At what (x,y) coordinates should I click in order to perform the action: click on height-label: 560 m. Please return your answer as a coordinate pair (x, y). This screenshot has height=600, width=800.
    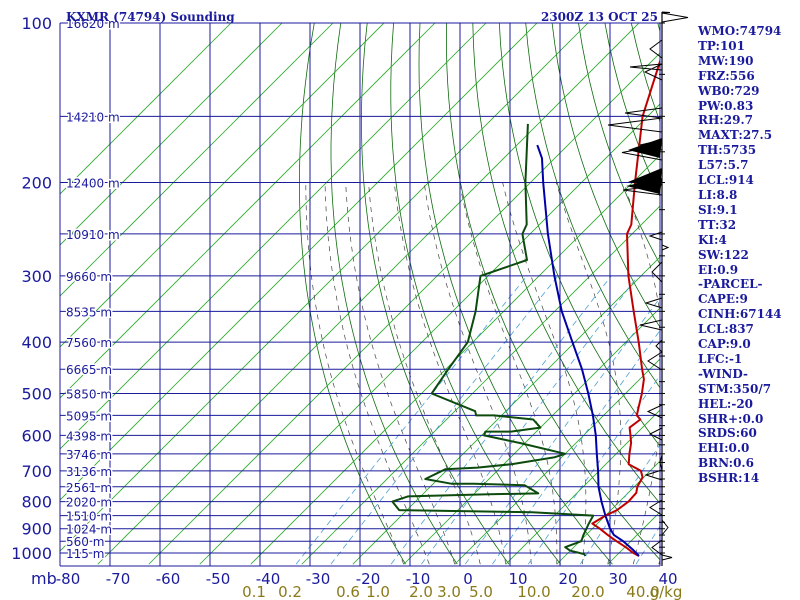
    Looking at the image, I should click on (85, 542).